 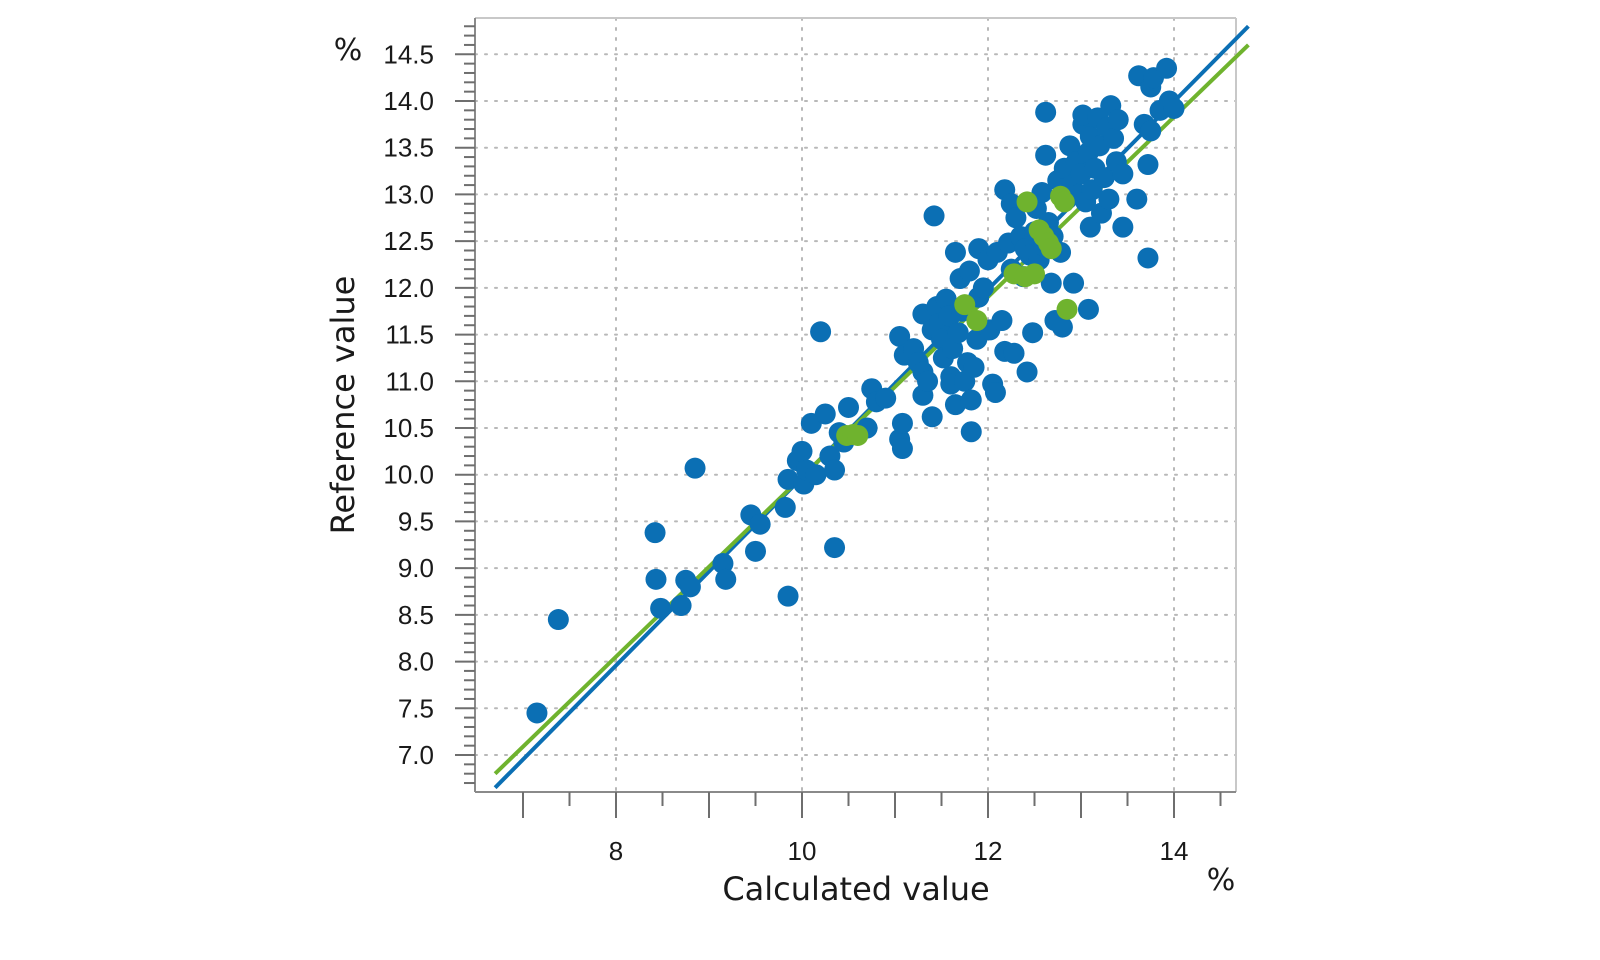 I want to click on x-tick-label: 8, so click(x=616, y=851).